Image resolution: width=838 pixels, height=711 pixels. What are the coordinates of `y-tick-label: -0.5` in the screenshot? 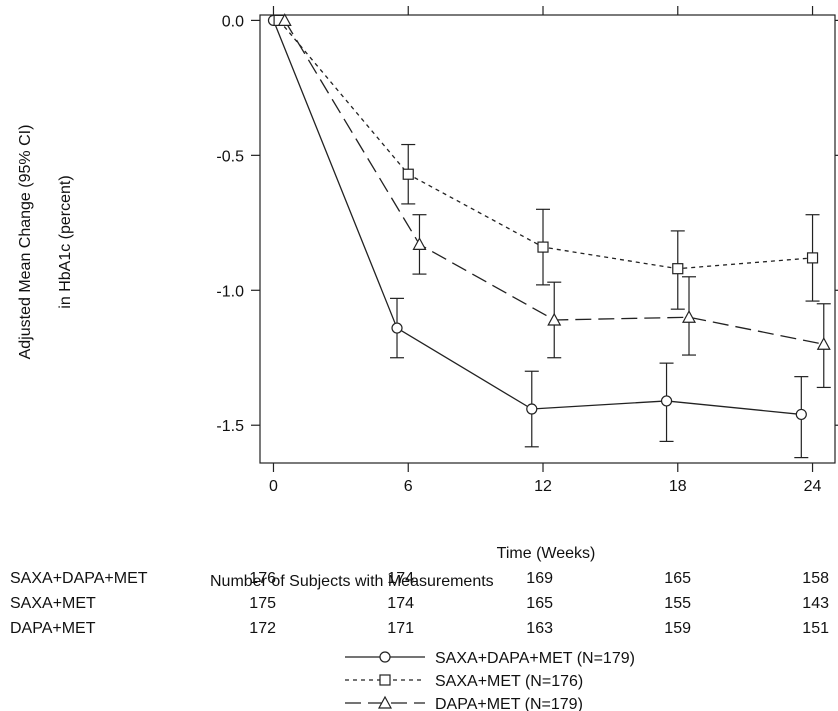 It's located at (230, 156).